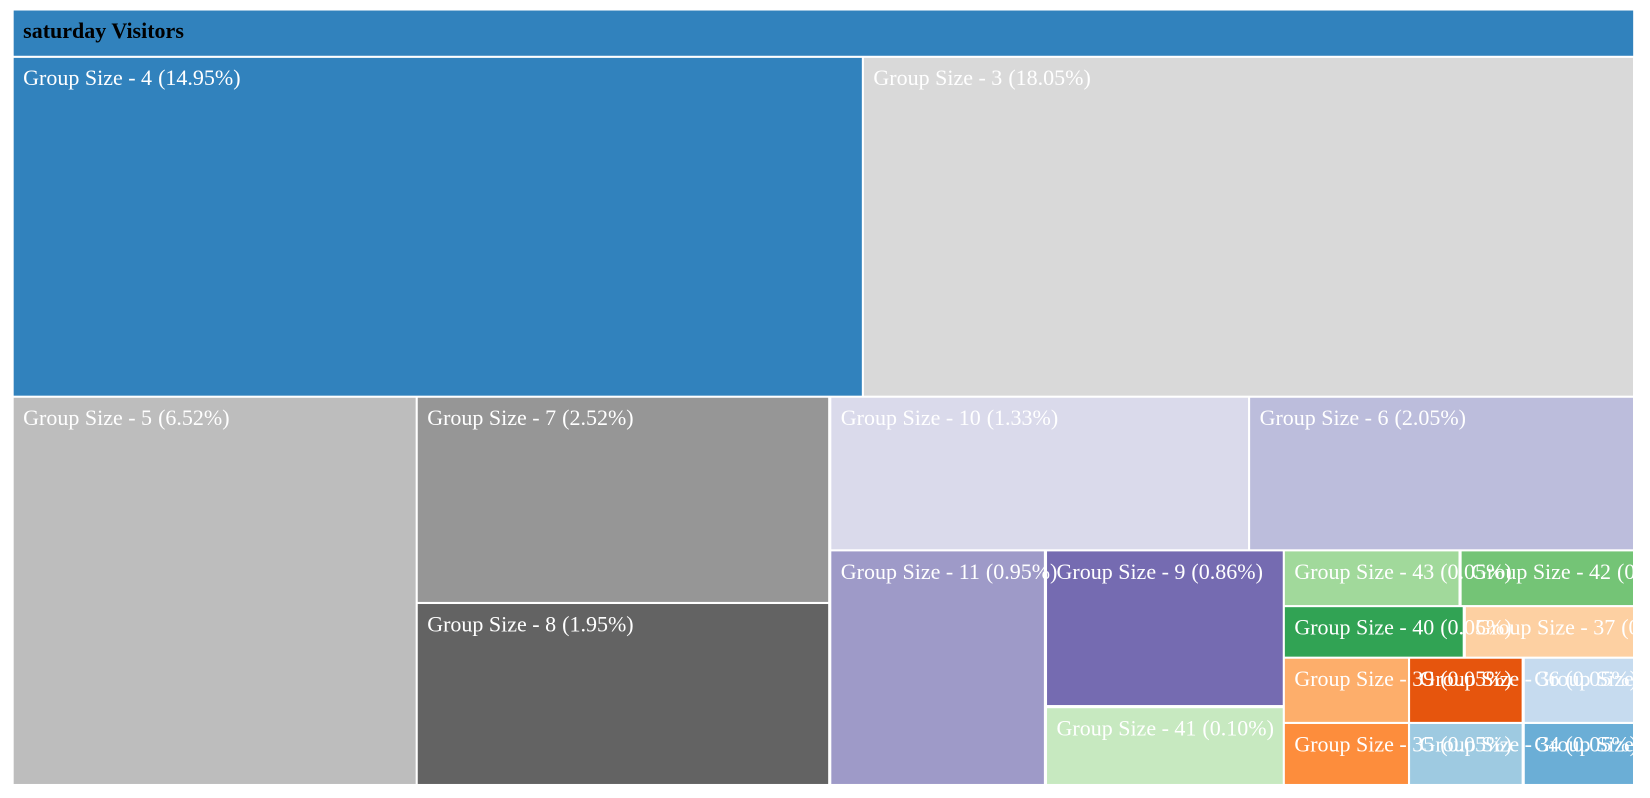  Describe the element at coordinates (1127, 728) in the screenshot. I see `cell-name: Group Size - 41` at that location.